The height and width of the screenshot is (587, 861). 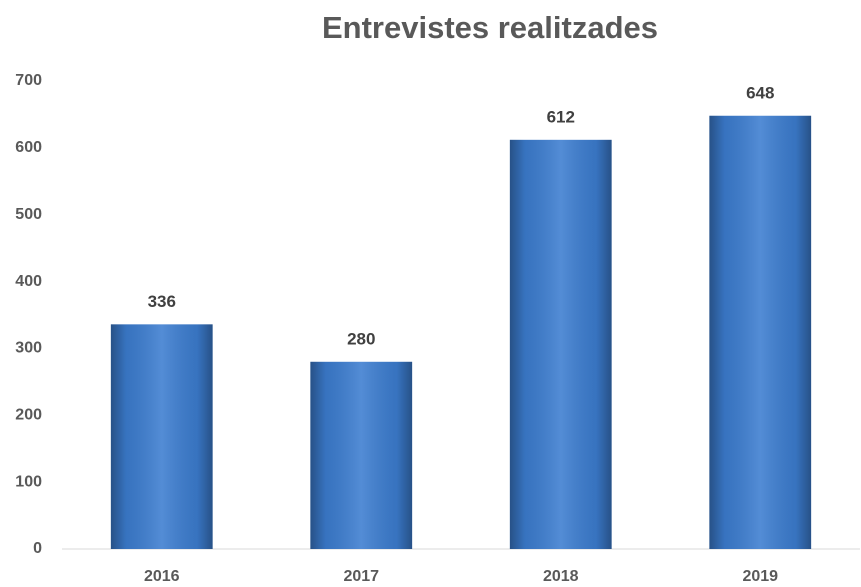 What do you see at coordinates (561, 116) in the screenshot?
I see `data-label: 612` at bounding box center [561, 116].